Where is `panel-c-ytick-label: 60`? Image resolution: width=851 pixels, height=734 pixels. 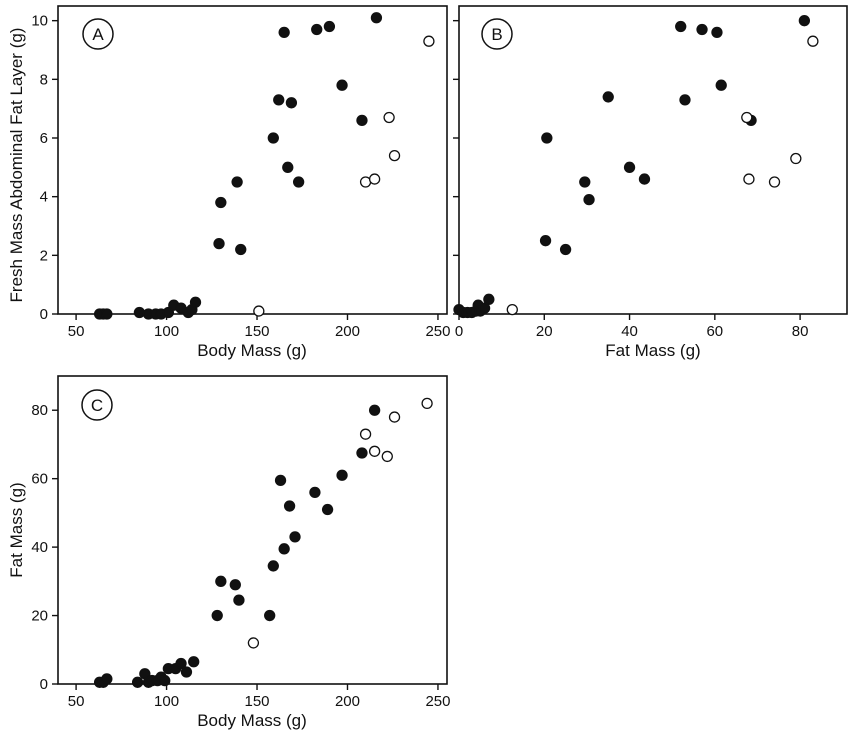 panel-c-ytick-label: 60 is located at coordinates (39, 479).